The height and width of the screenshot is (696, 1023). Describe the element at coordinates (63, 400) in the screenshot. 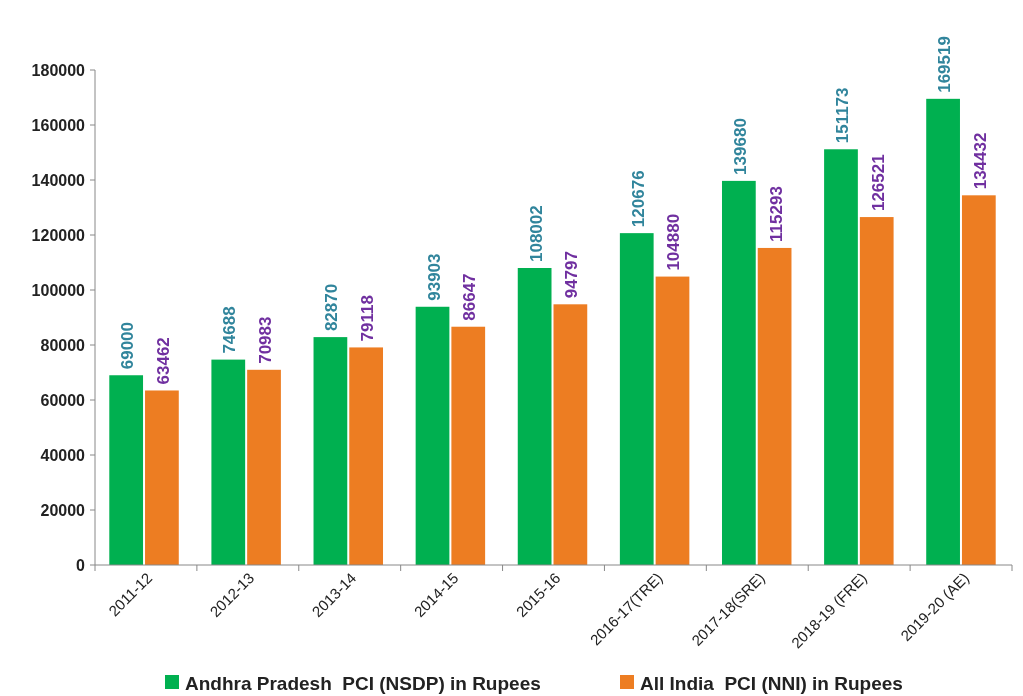

I see `y-tick-label: 60000` at that location.